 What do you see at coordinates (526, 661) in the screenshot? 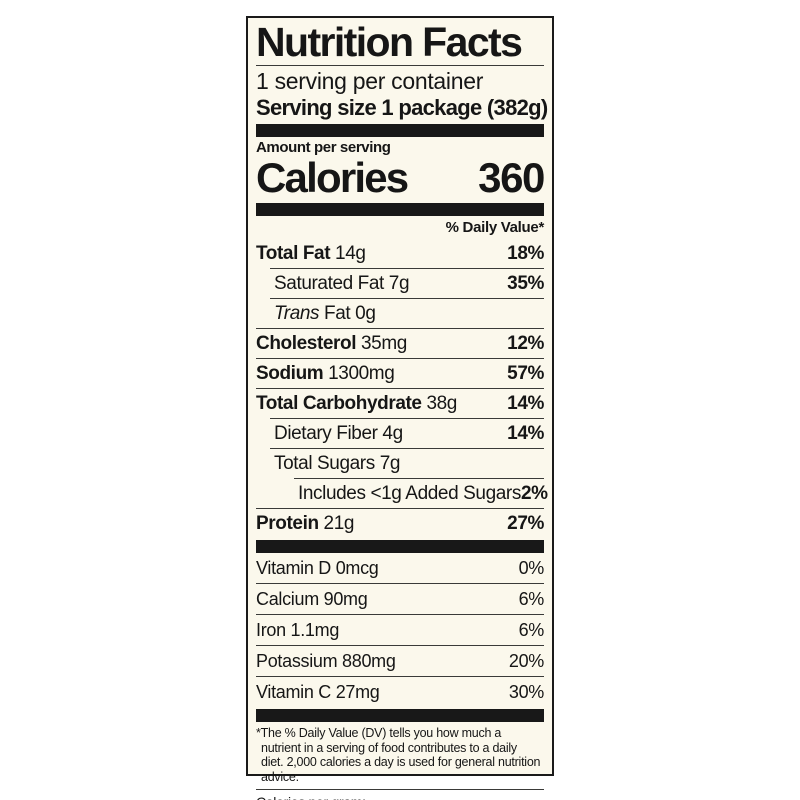
I see `micronutrient-daily-value: 20%` at bounding box center [526, 661].